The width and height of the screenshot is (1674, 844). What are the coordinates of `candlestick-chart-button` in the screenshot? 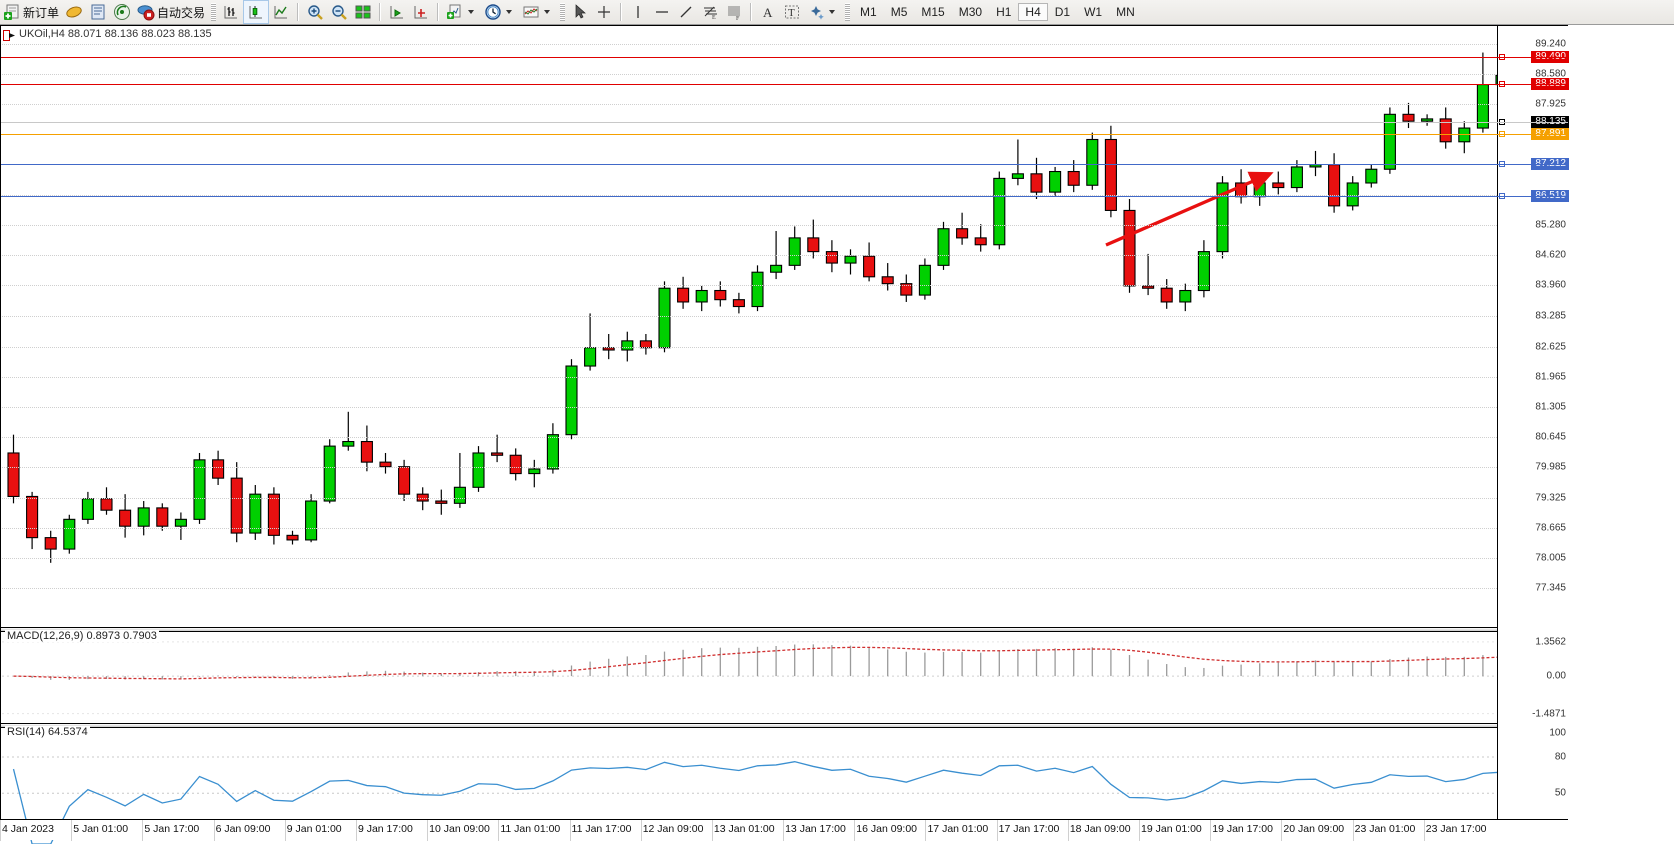 It's located at (256, 12).